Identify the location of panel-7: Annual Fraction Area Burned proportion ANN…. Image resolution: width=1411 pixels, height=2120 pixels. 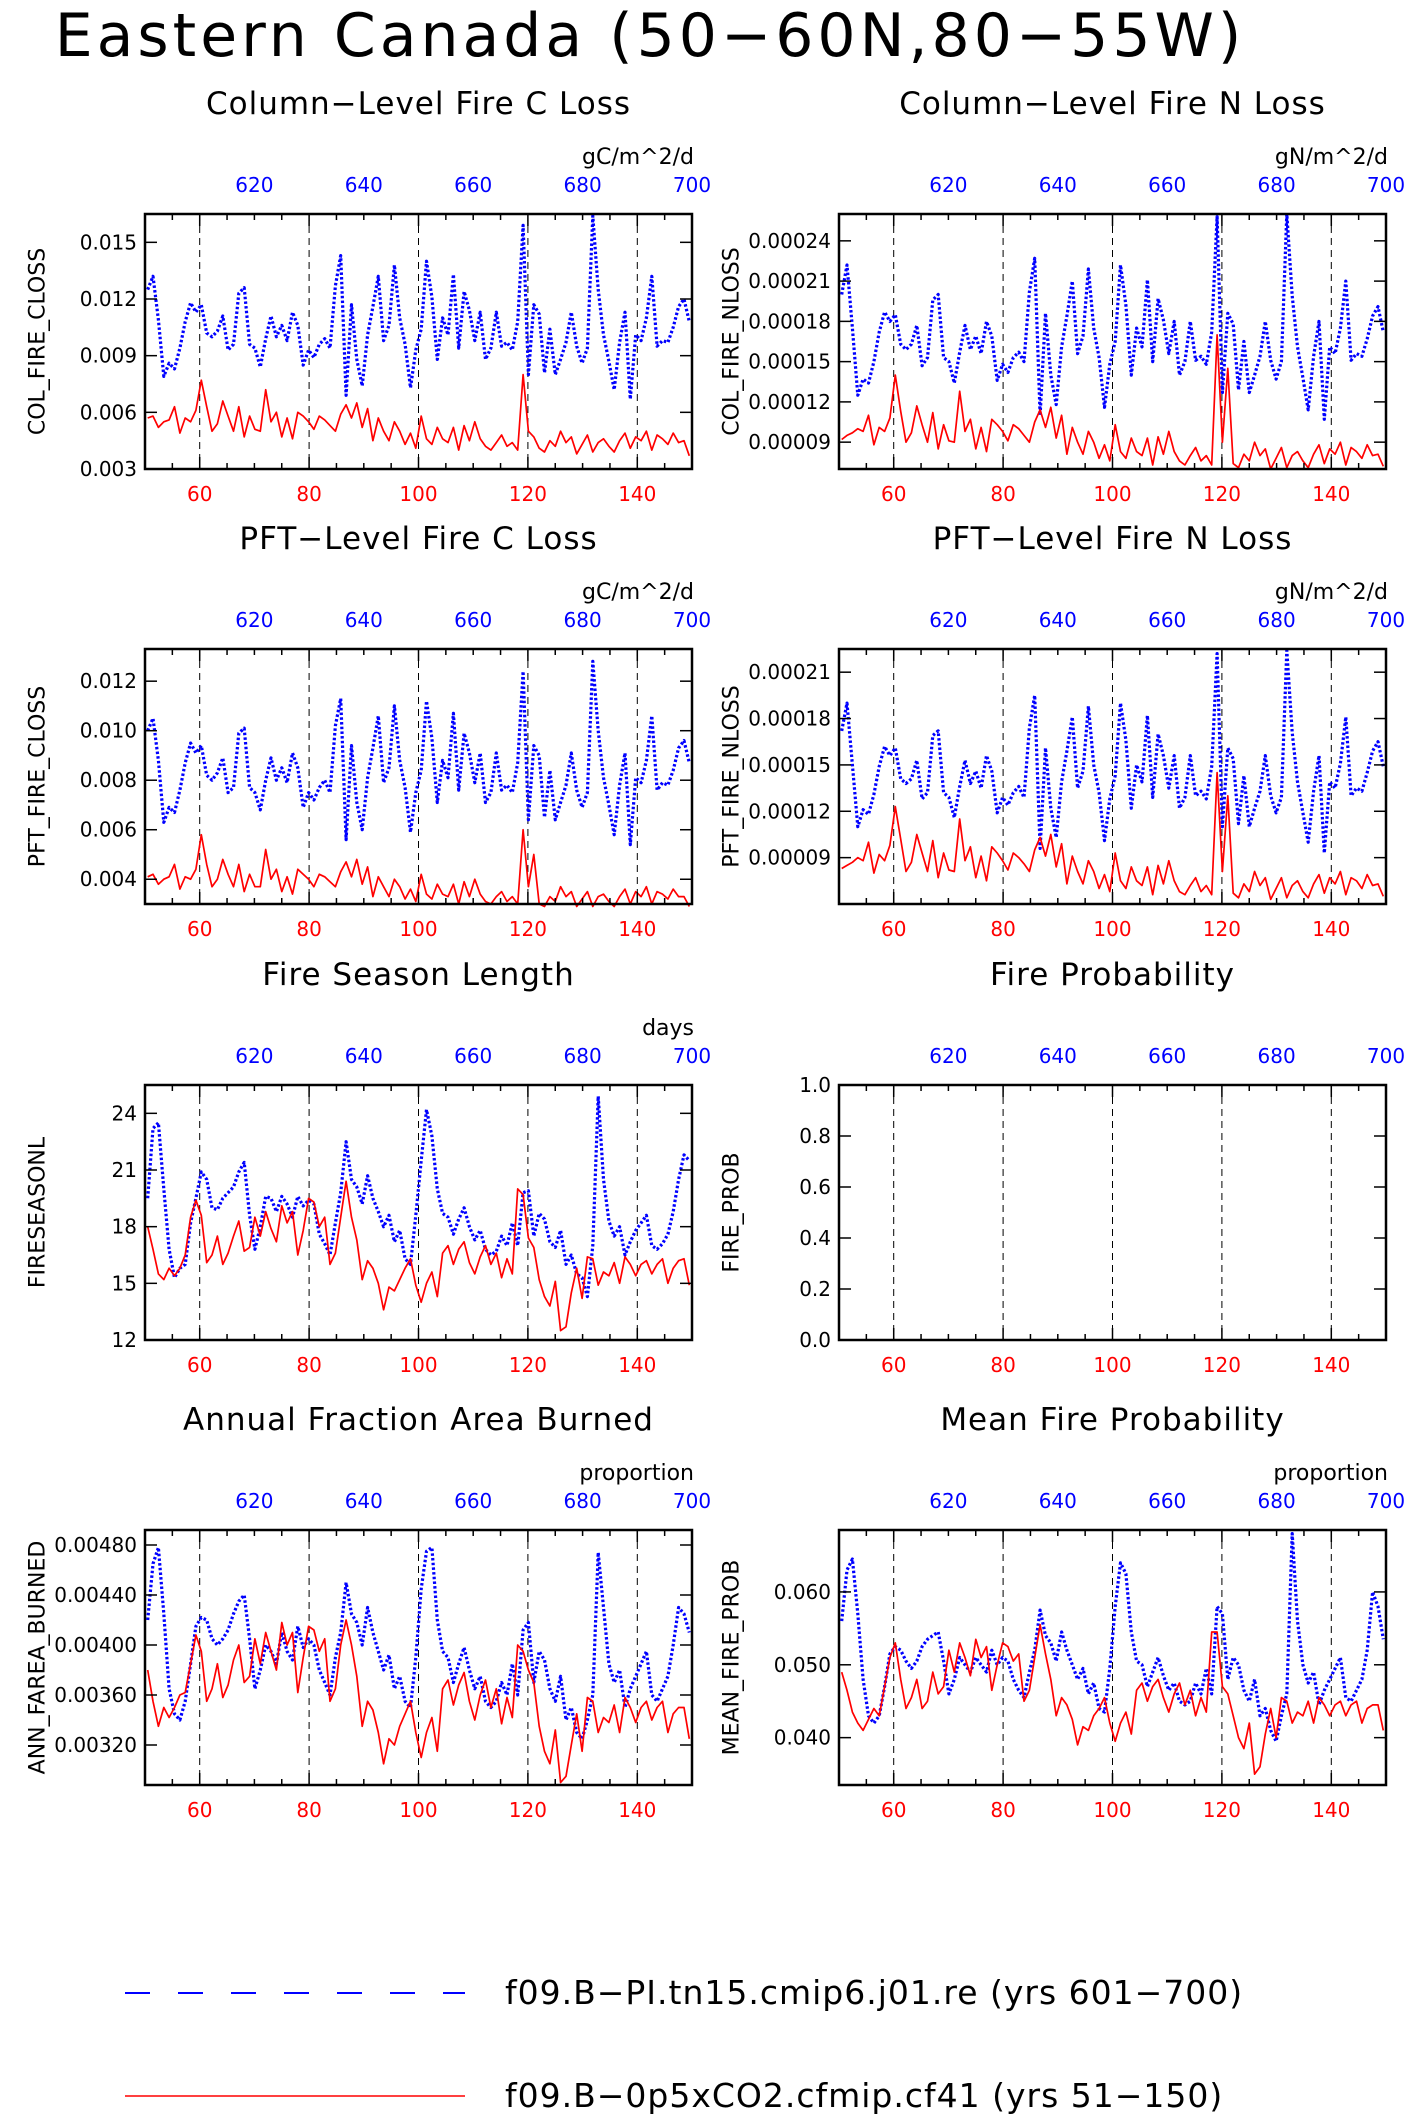
(368, 1612).